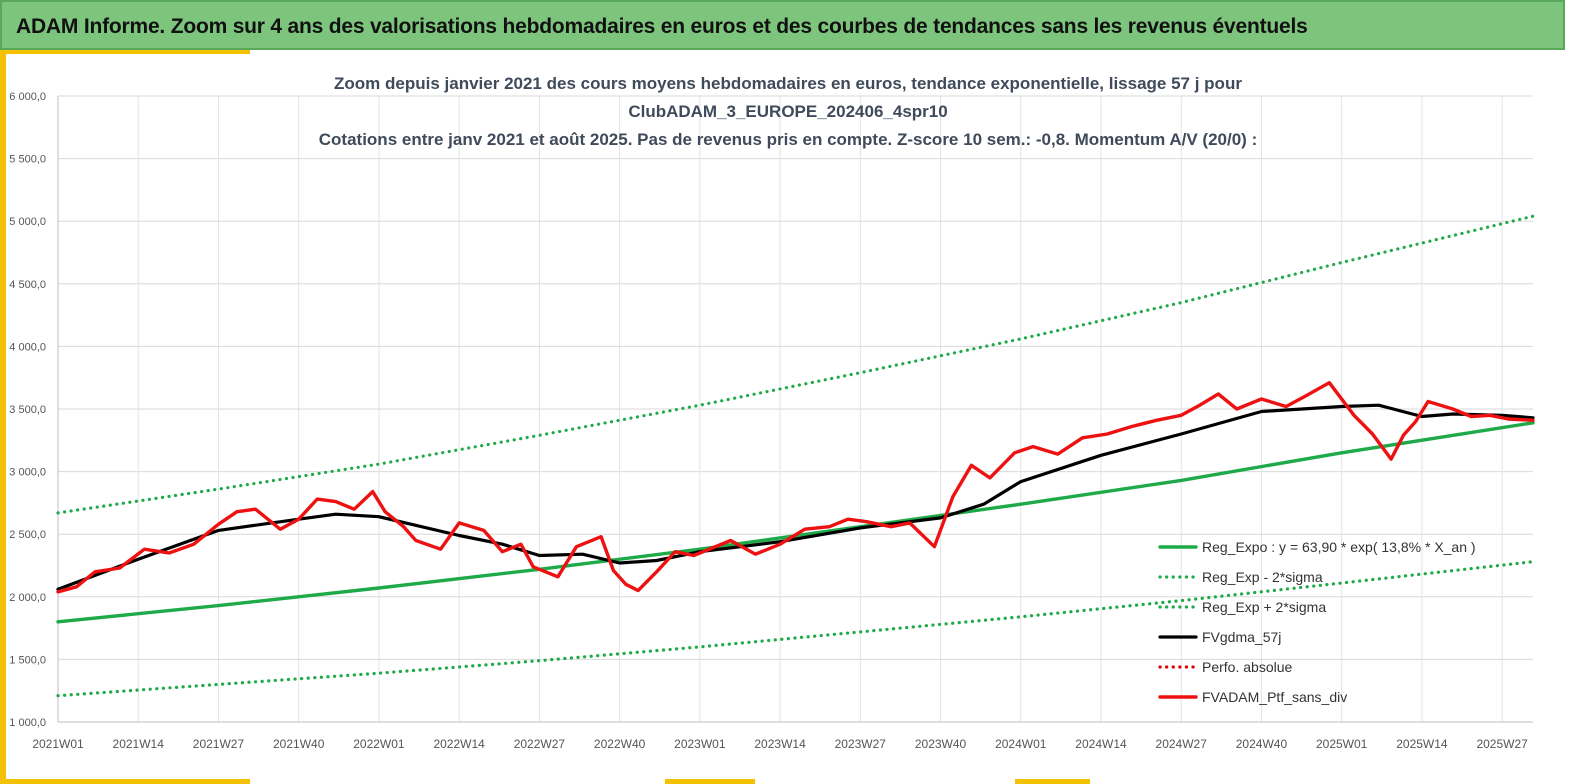  What do you see at coordinates (1262, 744) in the screenshot?
I see `x-tick-label: 2024W40` at bounding box center [1262, 744].